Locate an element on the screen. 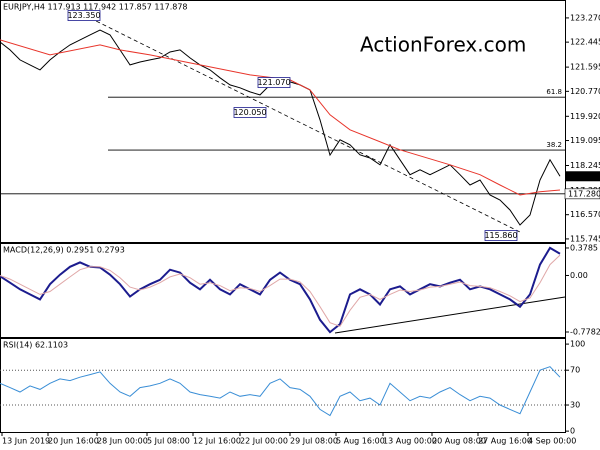 Image resolution: width=600 pixels, height=450 pixels. y-tick-label: 122.445 is located at coordinates (585, 42).